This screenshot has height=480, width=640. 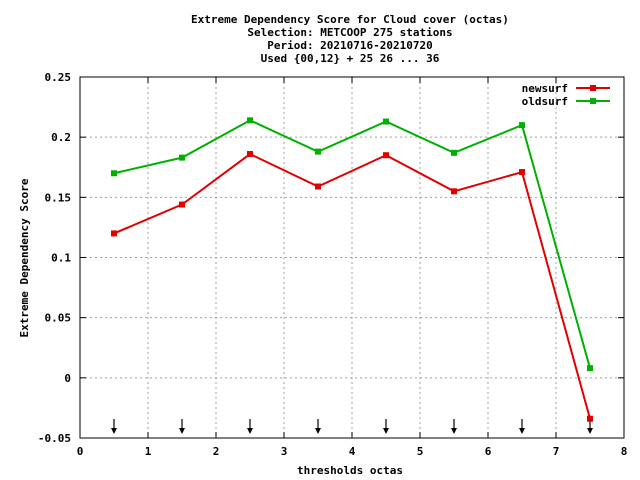 What do you see at coordinates (61, 258) in the screenshot?
I see `y-tick-label: 0.1` at bounding box center [61, 258].